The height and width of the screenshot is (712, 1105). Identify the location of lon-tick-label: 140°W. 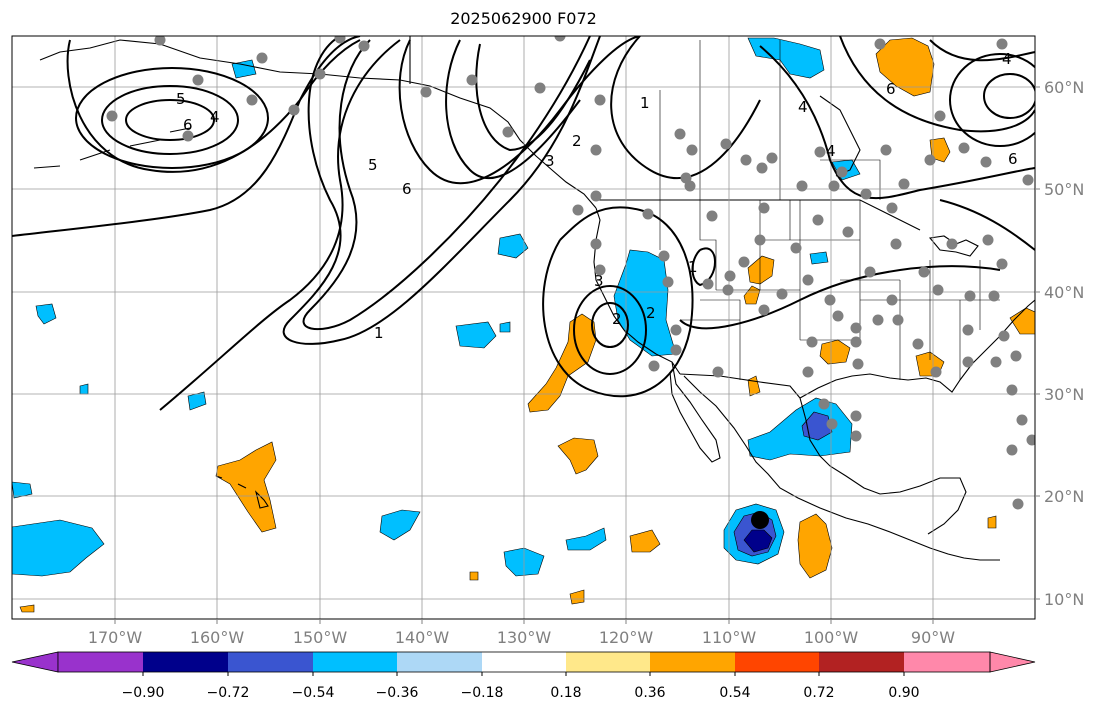
(422, 637).